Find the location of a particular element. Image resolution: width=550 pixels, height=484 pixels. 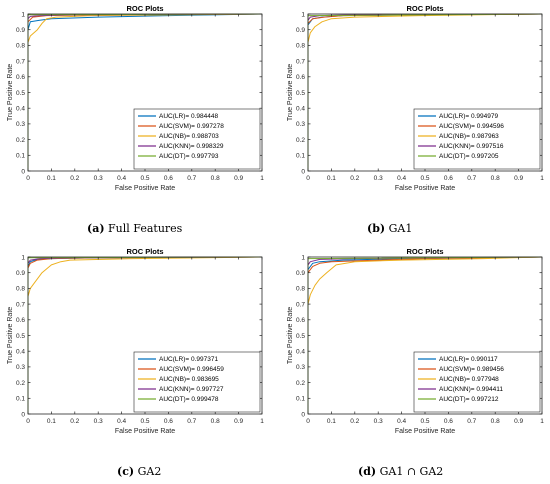

legend-label-knn: AUC(KNN)= 0.997516 is located at coordinates (471, 146).